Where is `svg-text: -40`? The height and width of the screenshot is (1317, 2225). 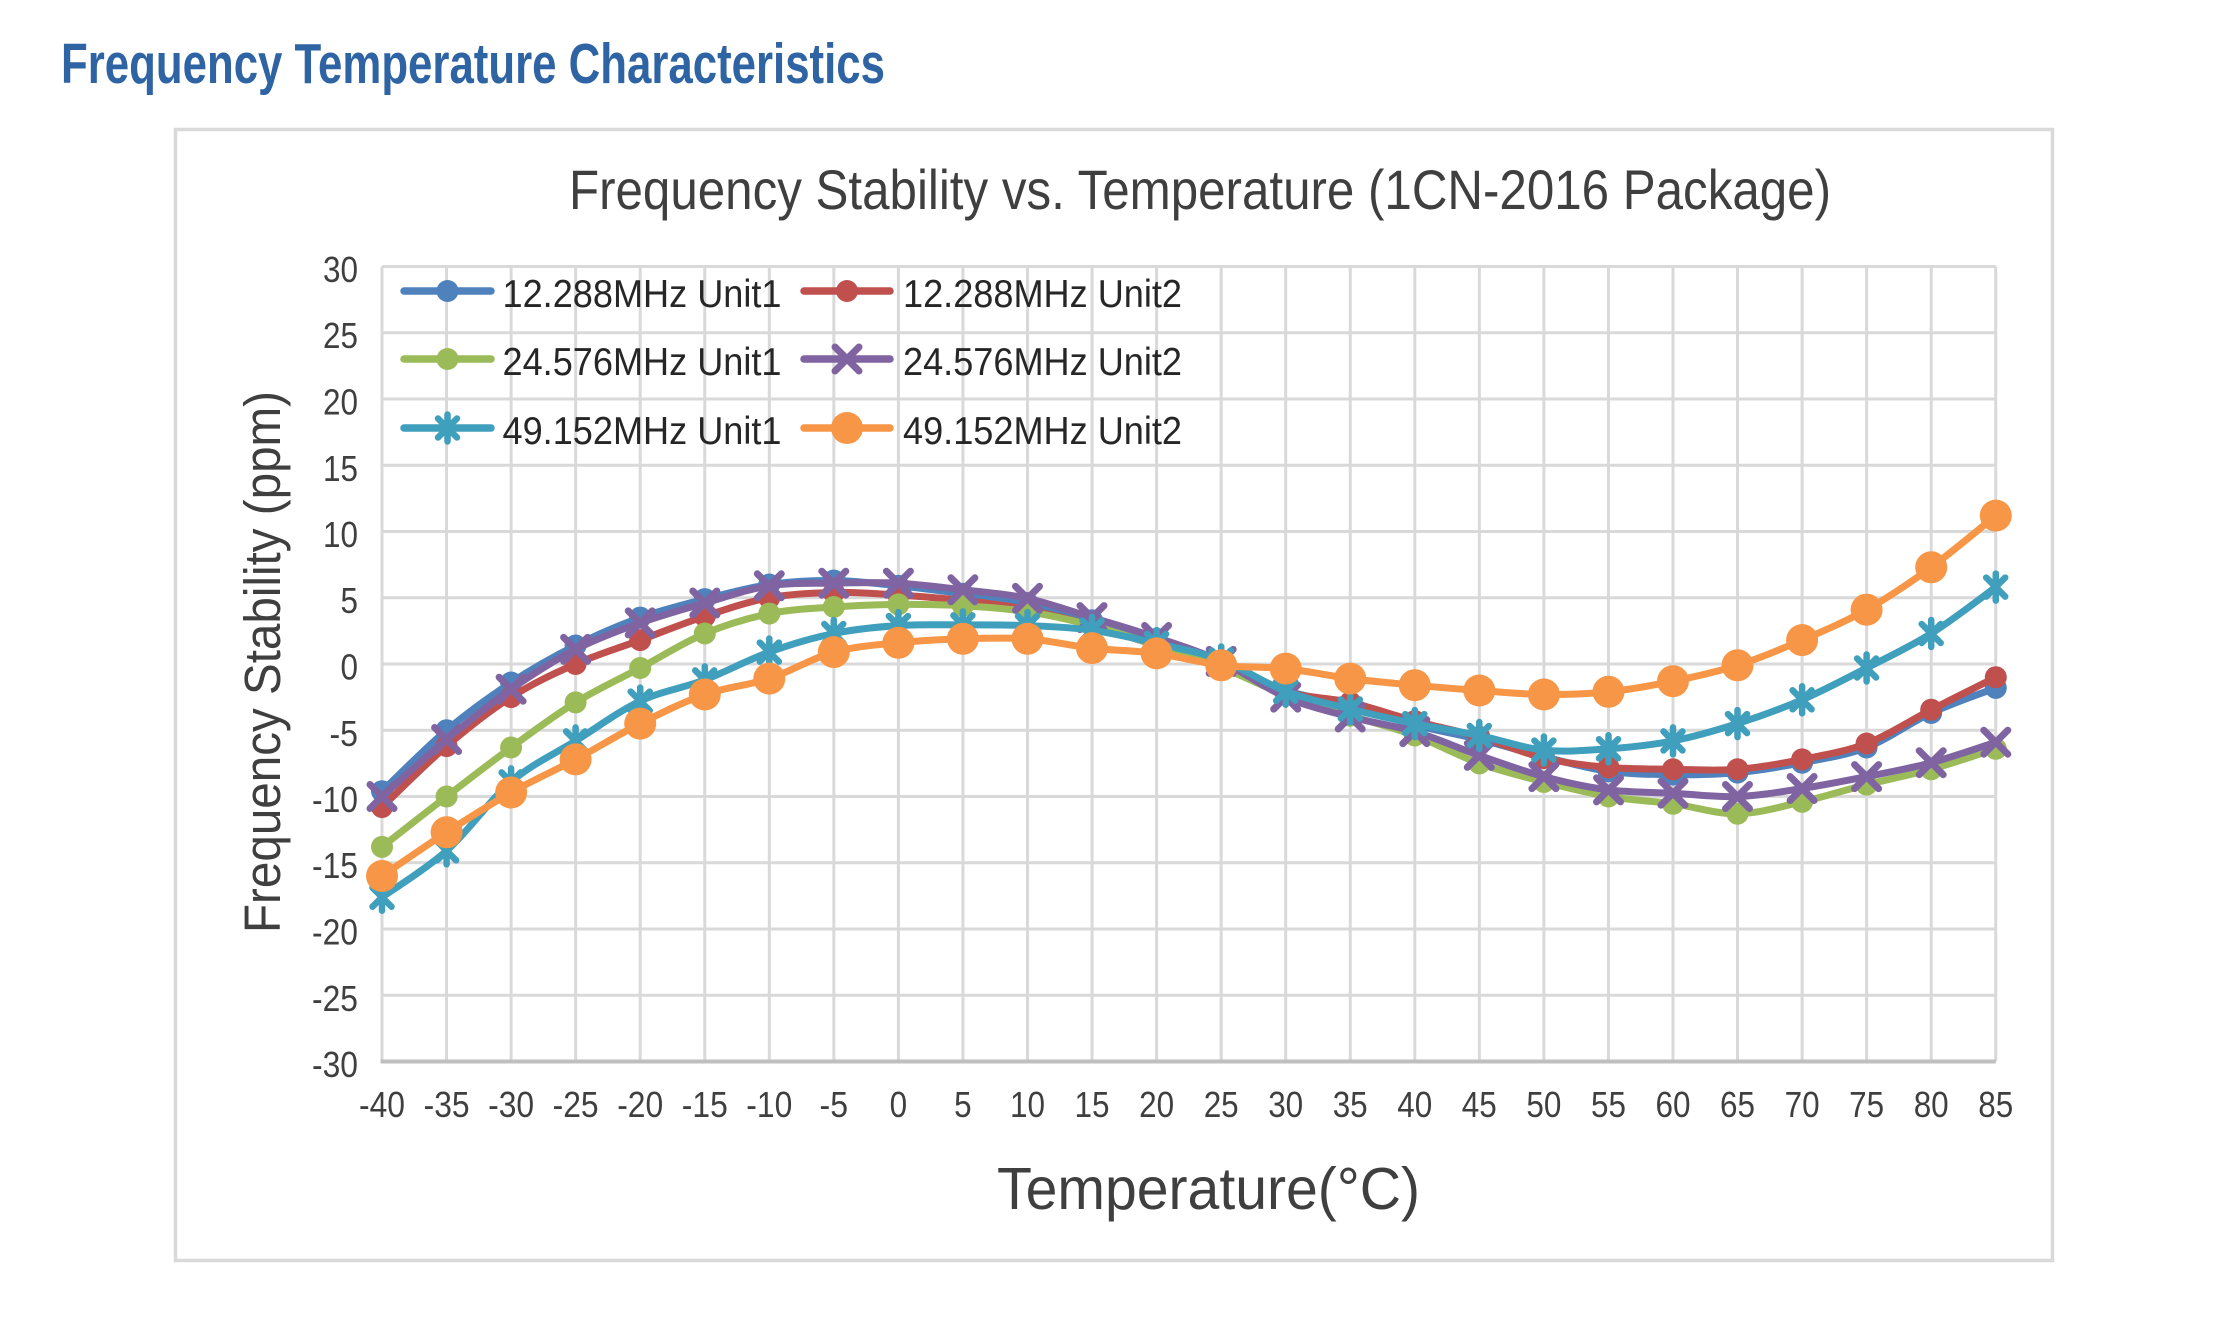
svg-text: -40 is located at coordinates (382, 1104).